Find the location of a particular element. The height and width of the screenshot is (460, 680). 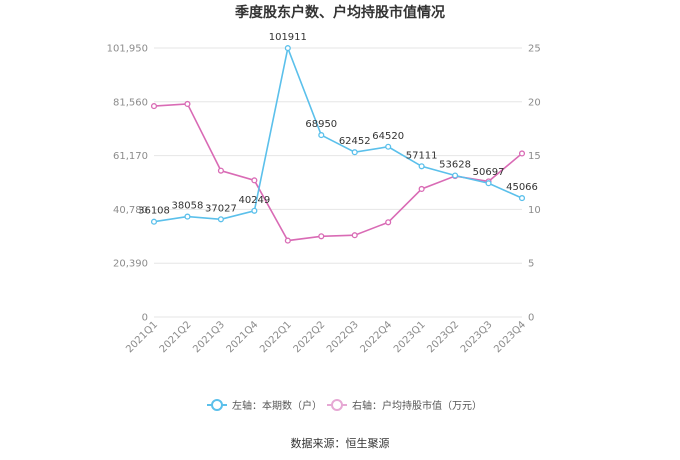

x-tick-label: 2021Q4 is located at coordinates (243, 337).